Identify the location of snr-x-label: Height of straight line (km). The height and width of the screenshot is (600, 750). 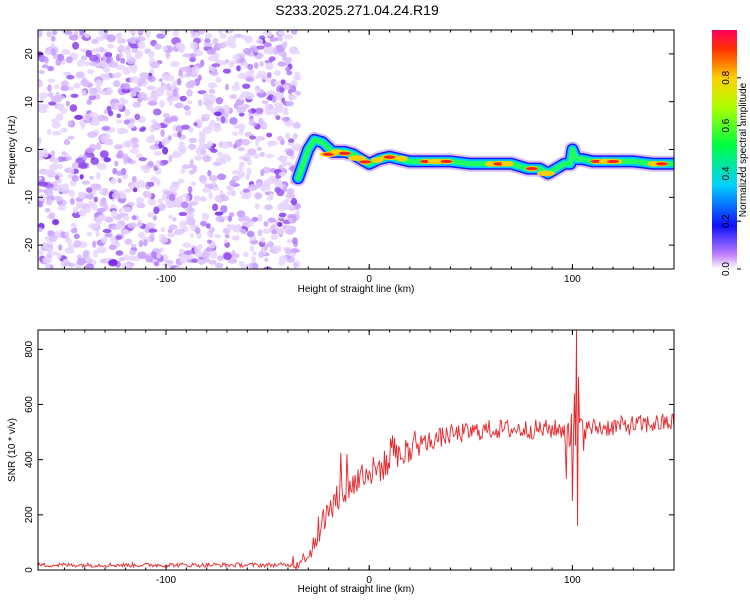
(356, 589).